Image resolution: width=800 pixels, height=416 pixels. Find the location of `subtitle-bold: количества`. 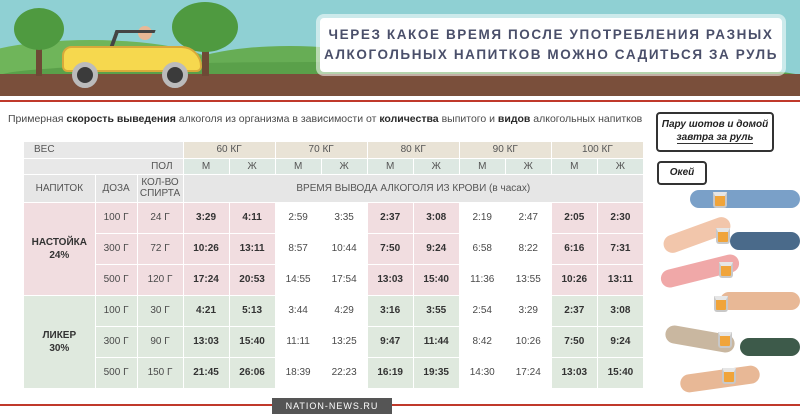

subtitle-bold: количества is located at coordinates (409, 119).